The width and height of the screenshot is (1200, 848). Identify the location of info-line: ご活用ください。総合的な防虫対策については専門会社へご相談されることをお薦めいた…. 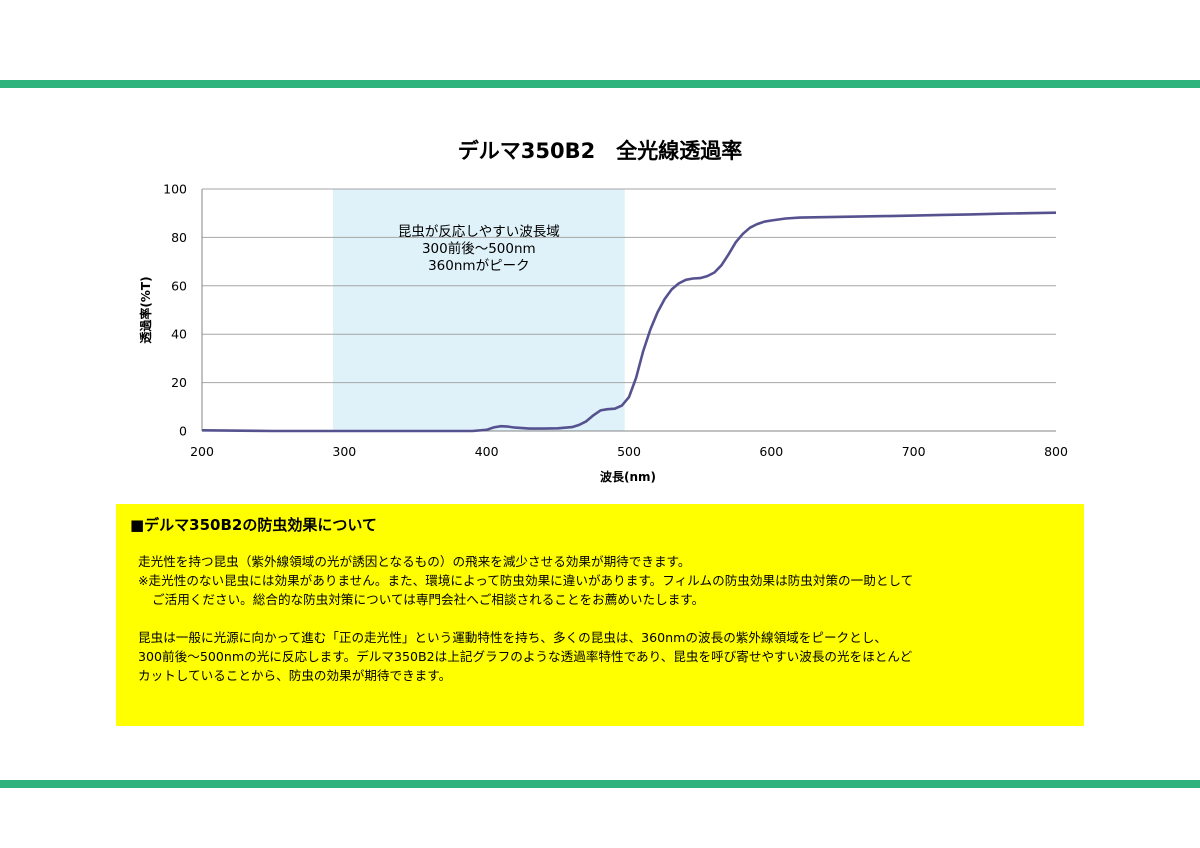
(428, 599).